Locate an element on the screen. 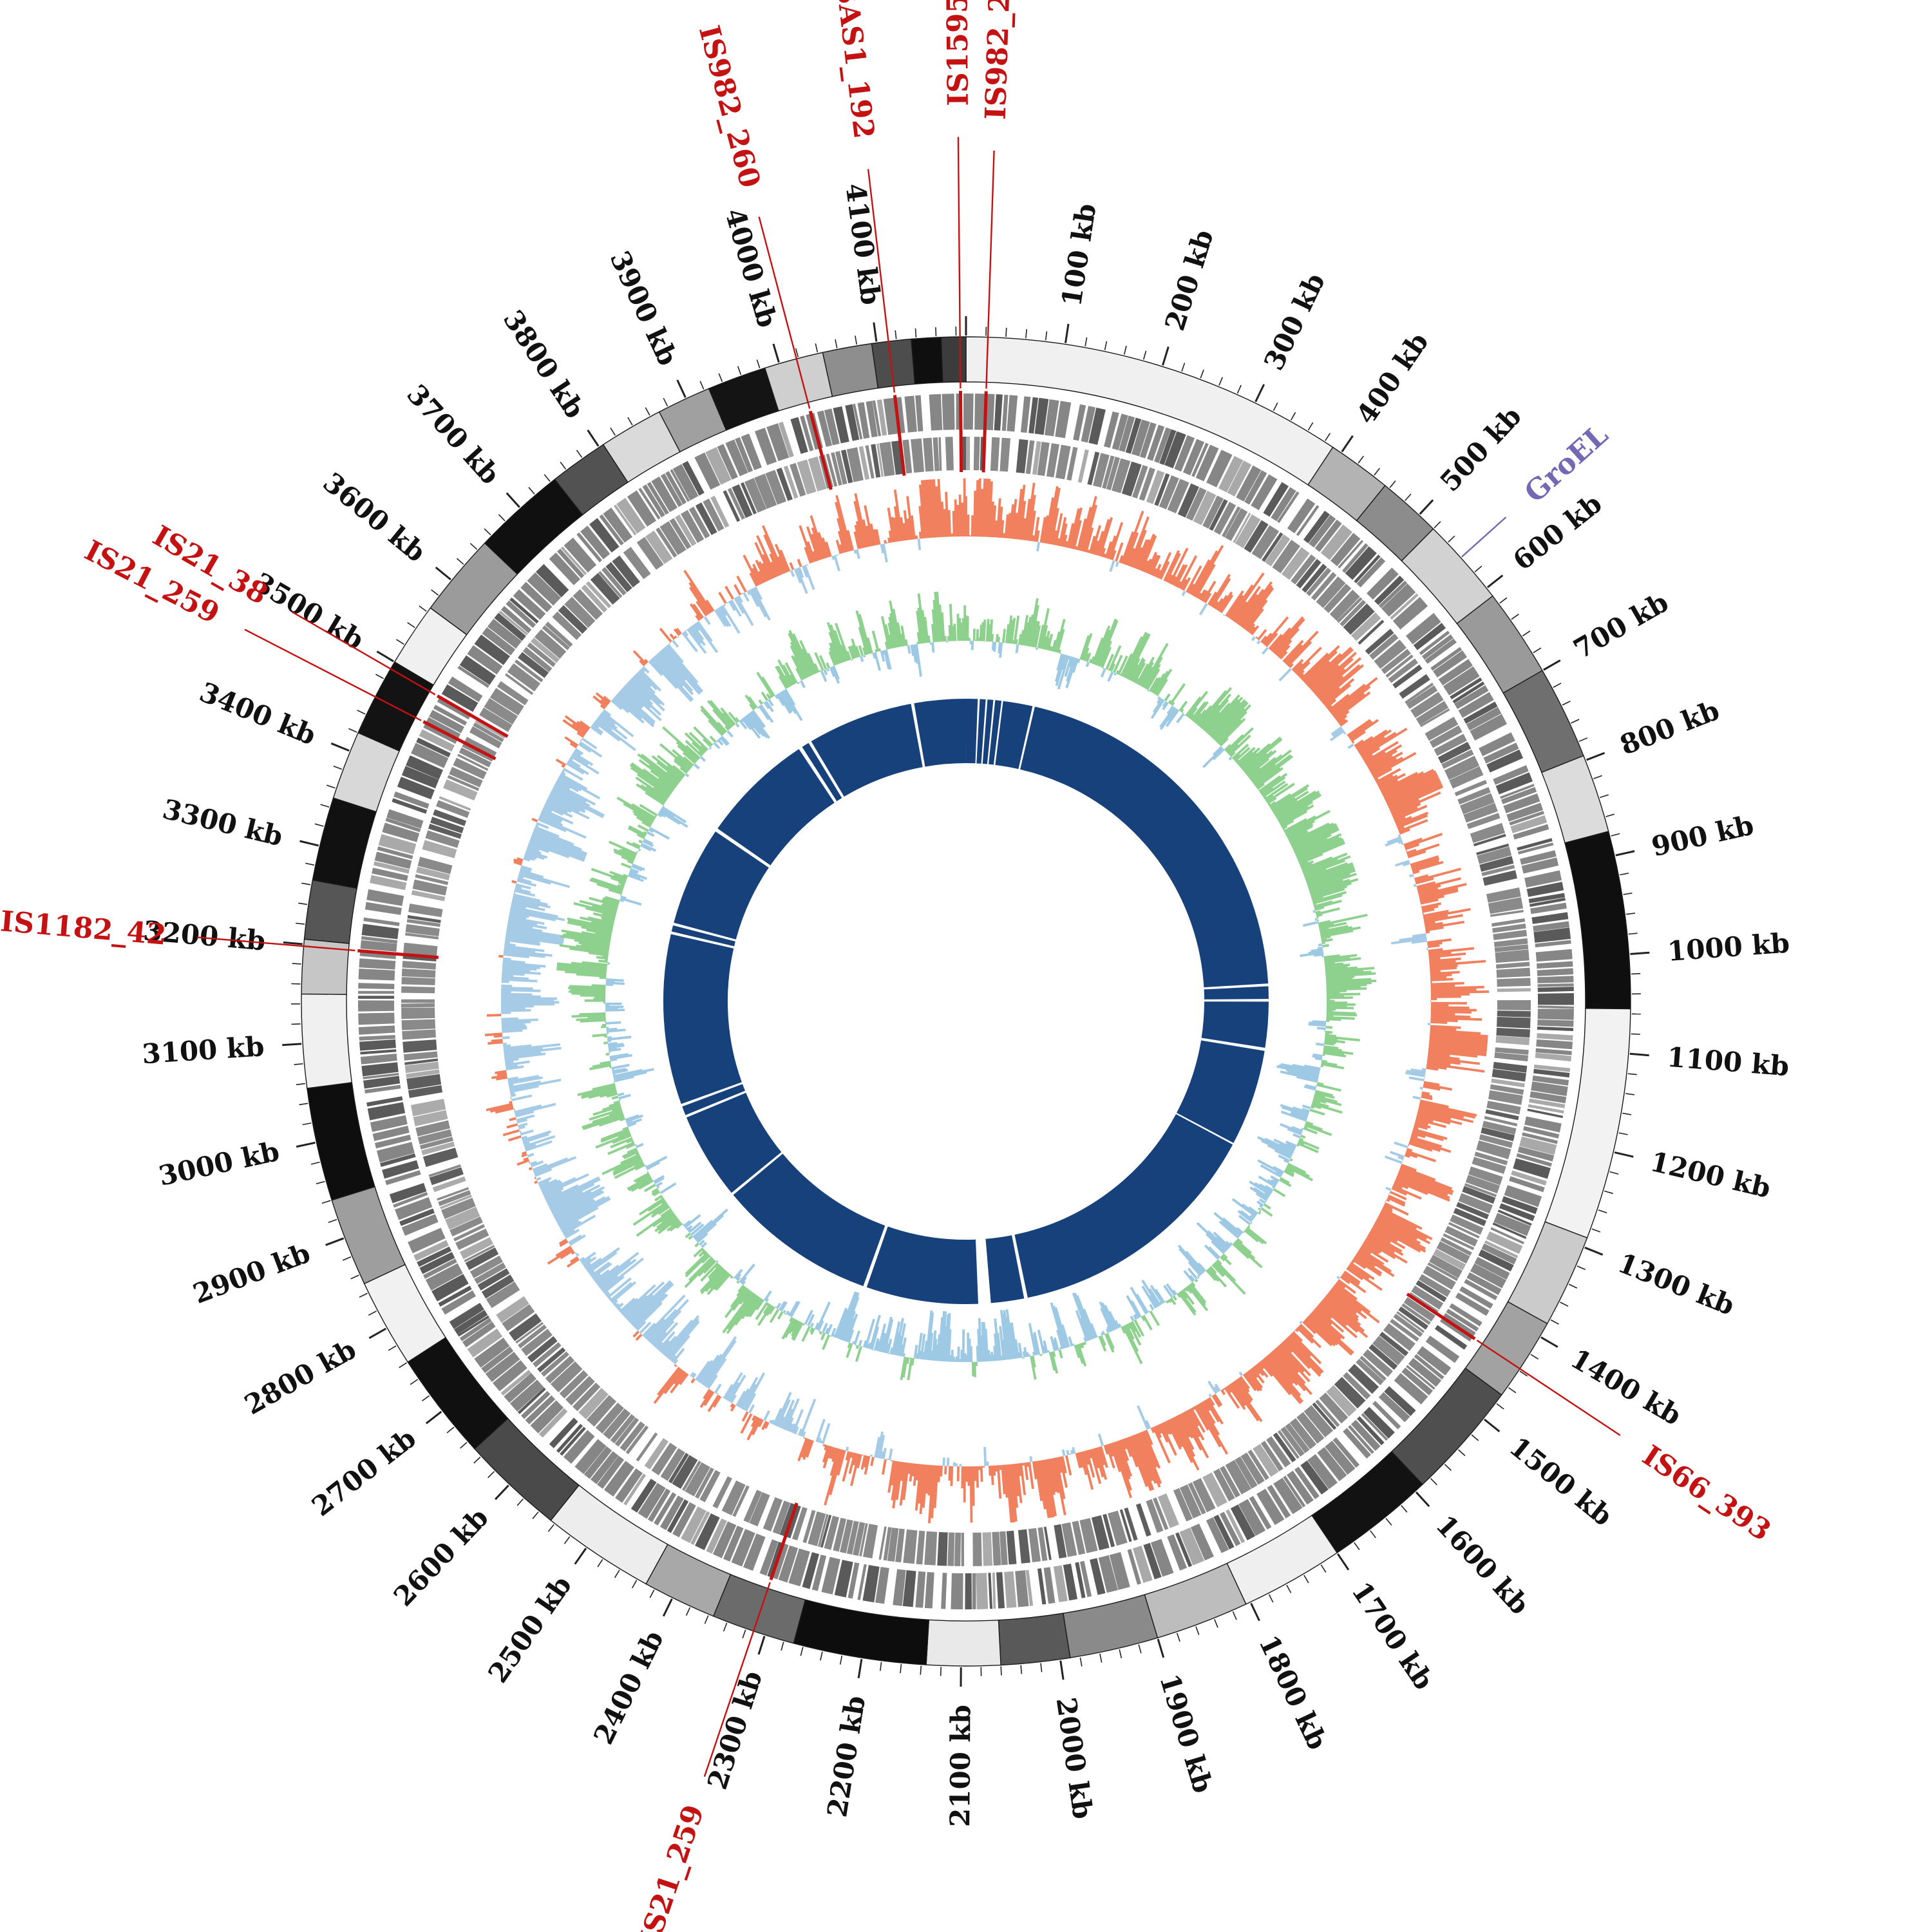 The width and height of the screenshot is (1932, 1932). karyotype-segment is located at coordinates (927, 361).